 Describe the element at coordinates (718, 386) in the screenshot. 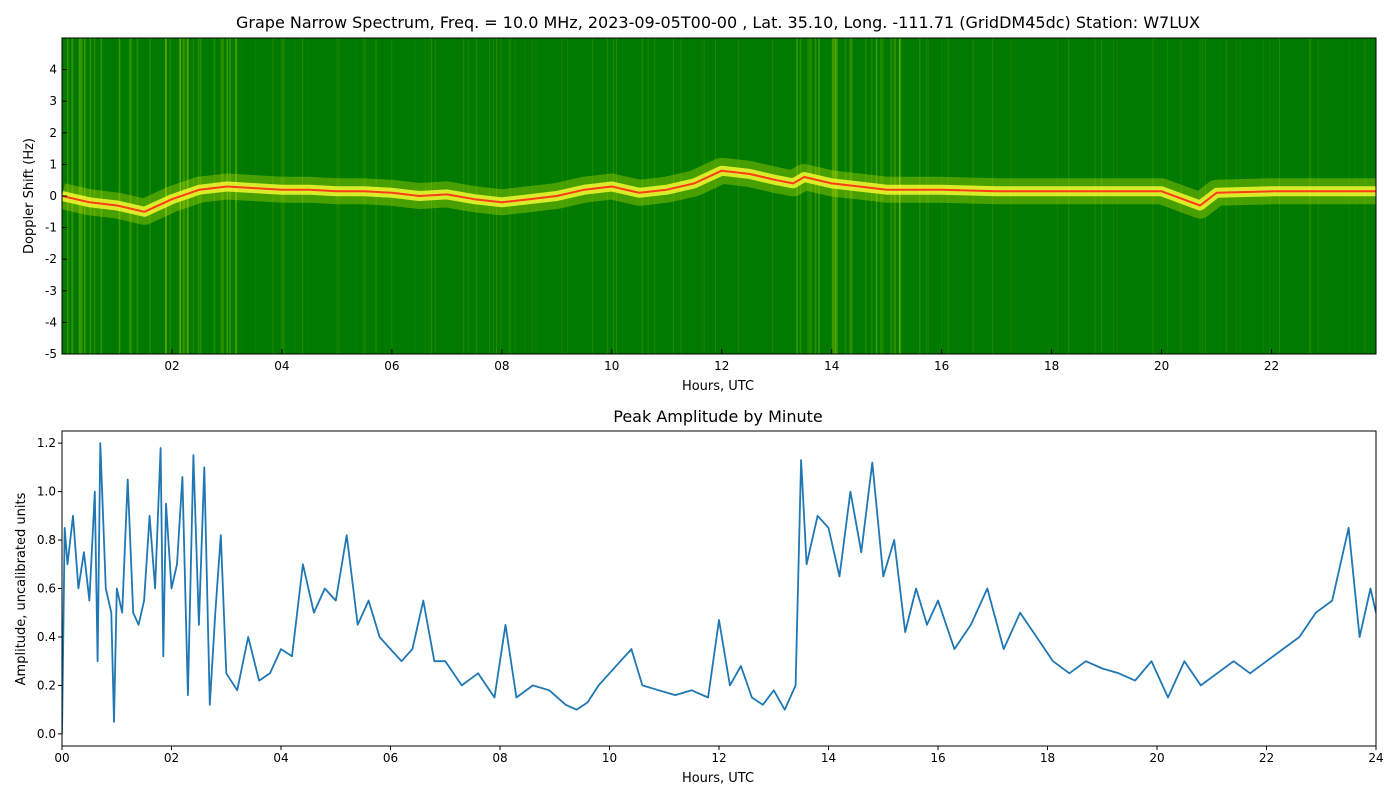

I see `spectrogram-x-label: Hours, UTC` at that location.